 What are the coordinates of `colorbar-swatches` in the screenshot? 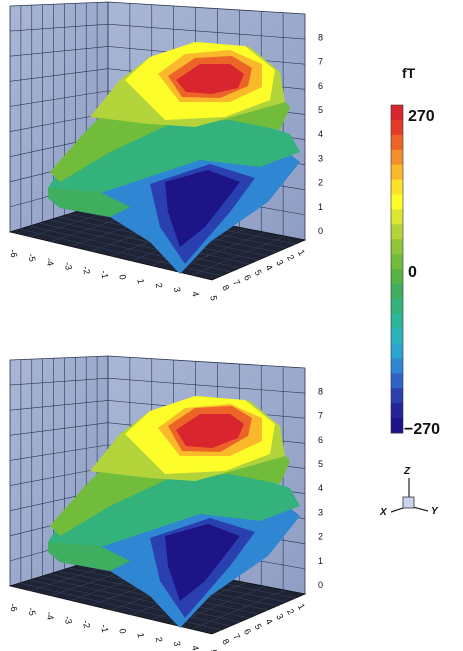 It's located at (397, 269).